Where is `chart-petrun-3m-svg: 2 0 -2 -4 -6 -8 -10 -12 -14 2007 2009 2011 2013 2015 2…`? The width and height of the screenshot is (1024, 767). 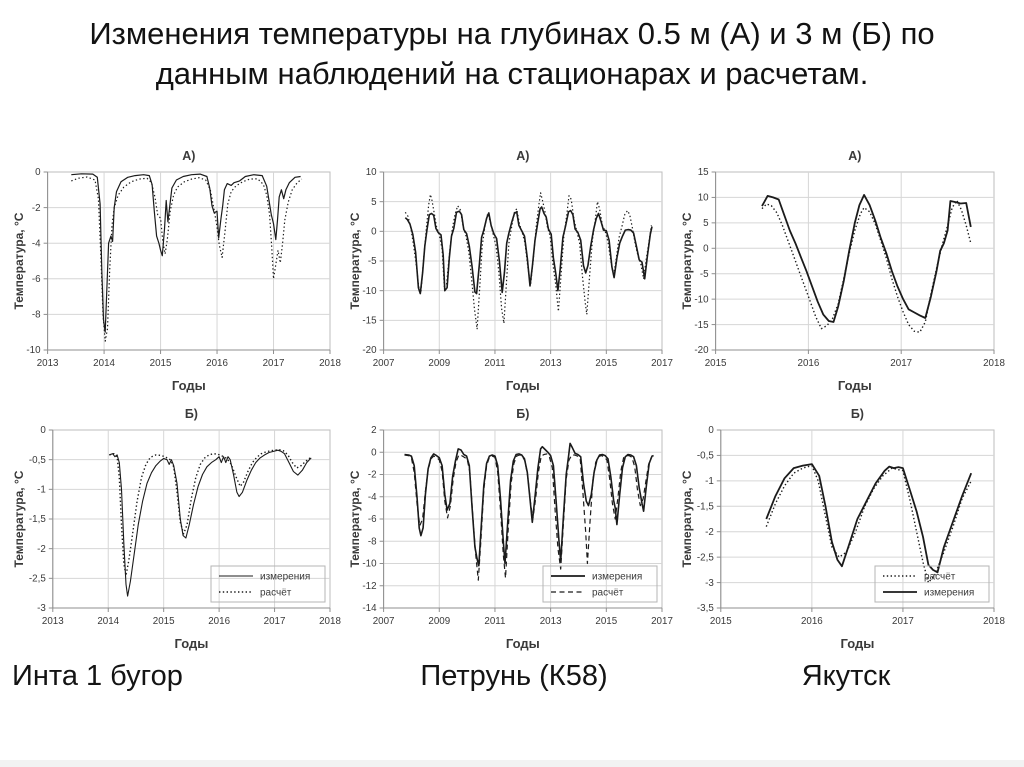 chart-petrun-3m-svg: 2 0 -2 -4 -6 -8 -10 -12 -14 2007 2009 2011 2013 2015 2… is located at coordinates (510, 529).